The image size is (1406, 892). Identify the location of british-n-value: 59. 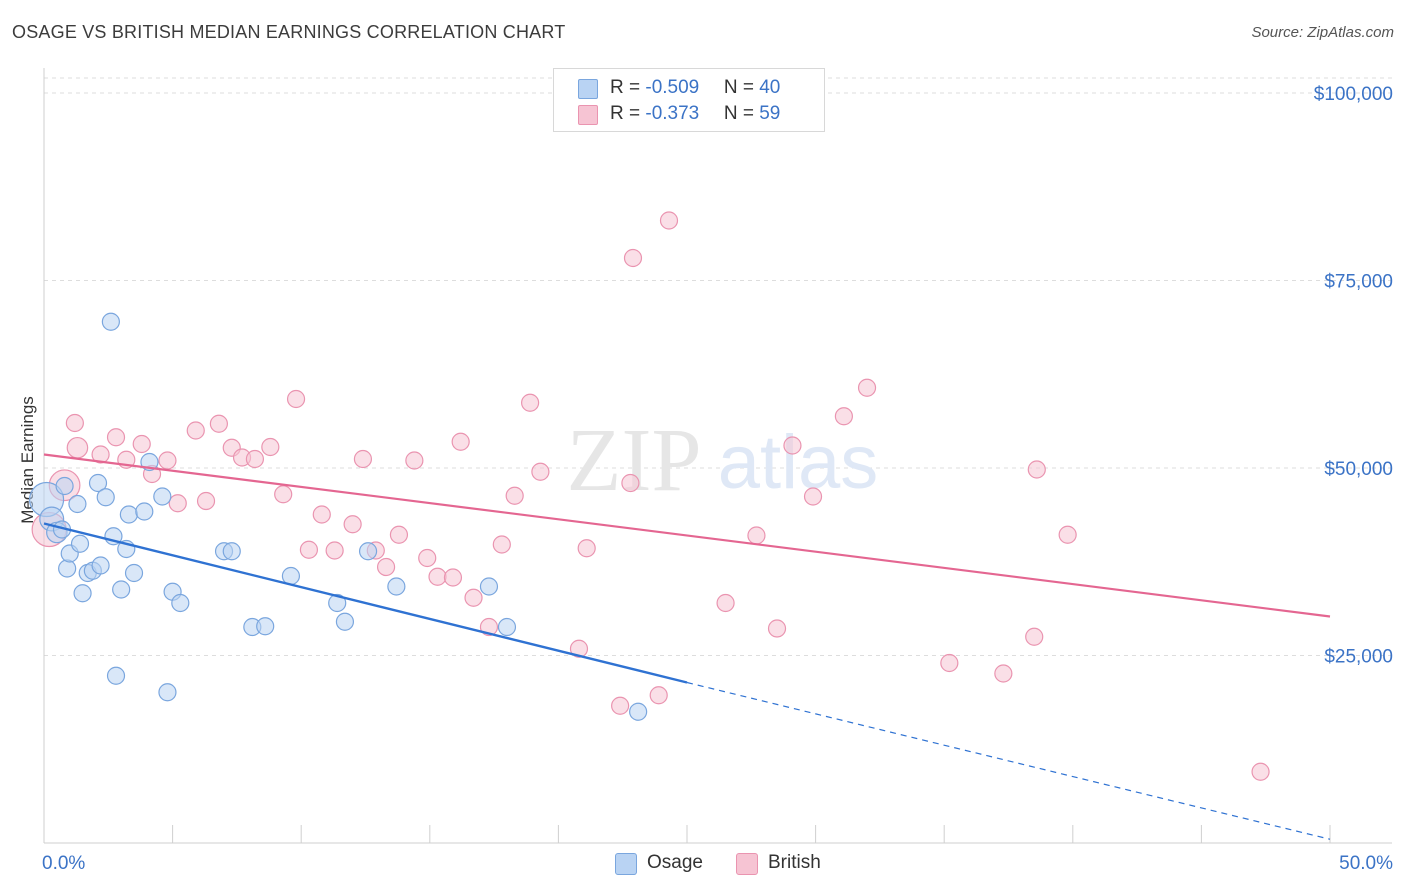
(770, 113).